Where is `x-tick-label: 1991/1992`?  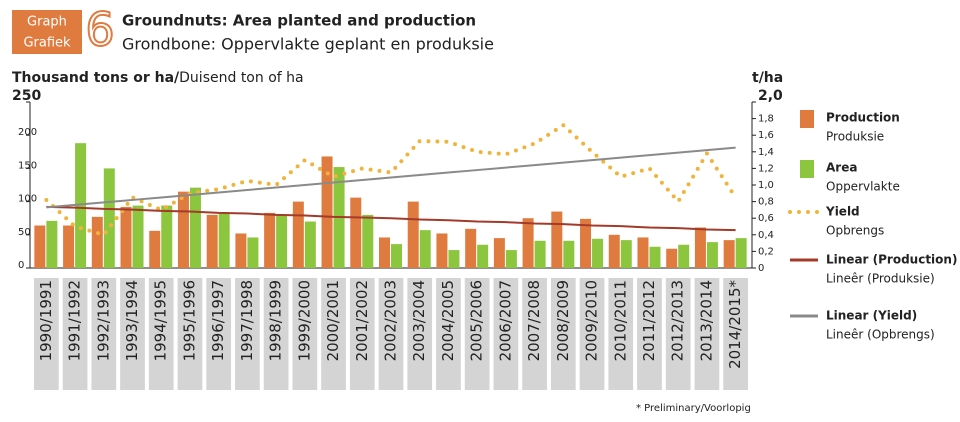 x-tick-label: 1991/1992 is located at coordinates (75, 320).